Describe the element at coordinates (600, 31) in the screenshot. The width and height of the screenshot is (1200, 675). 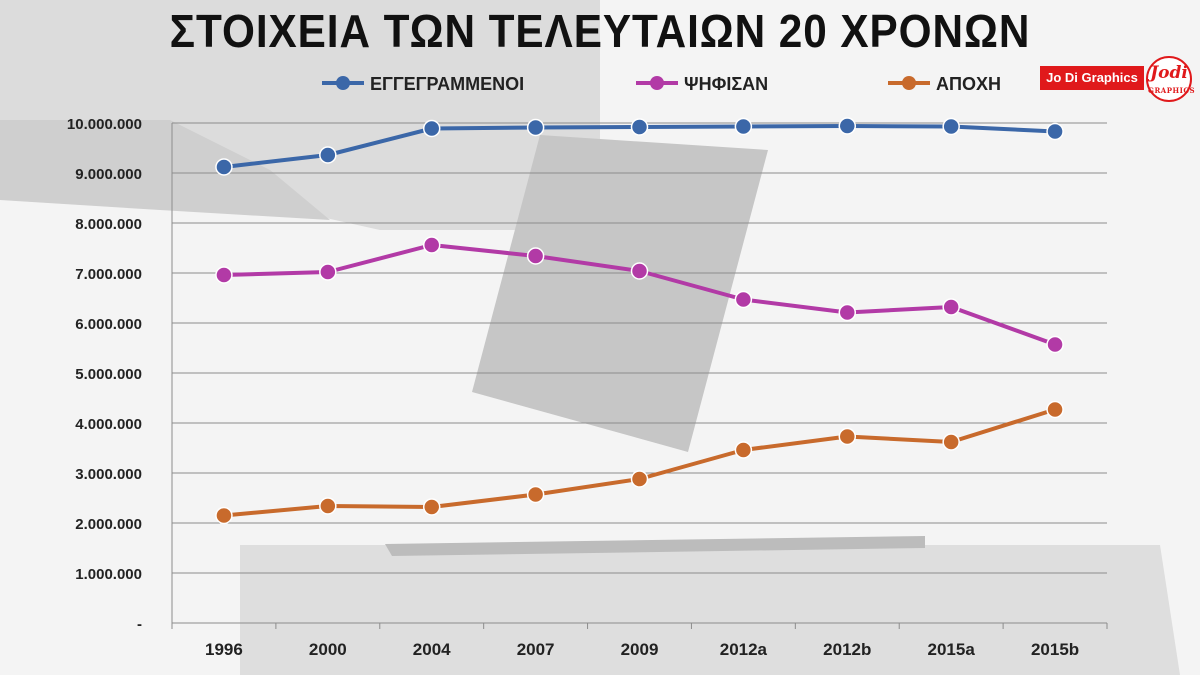
I see `page-title: ΣΤΟΙΧΕΙΑ ΤΩΝ ΤΕΛΕΥΤΑΙΩΝ 20 ΧΡΟΝΩΝ` at that location.